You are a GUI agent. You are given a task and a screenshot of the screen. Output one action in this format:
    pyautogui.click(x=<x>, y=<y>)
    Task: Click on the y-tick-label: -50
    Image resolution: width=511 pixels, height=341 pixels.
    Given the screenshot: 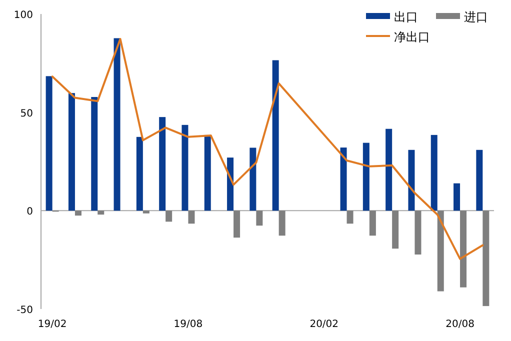 What is the action you would take?
    pyautogui.click(x=24, y=310)
    